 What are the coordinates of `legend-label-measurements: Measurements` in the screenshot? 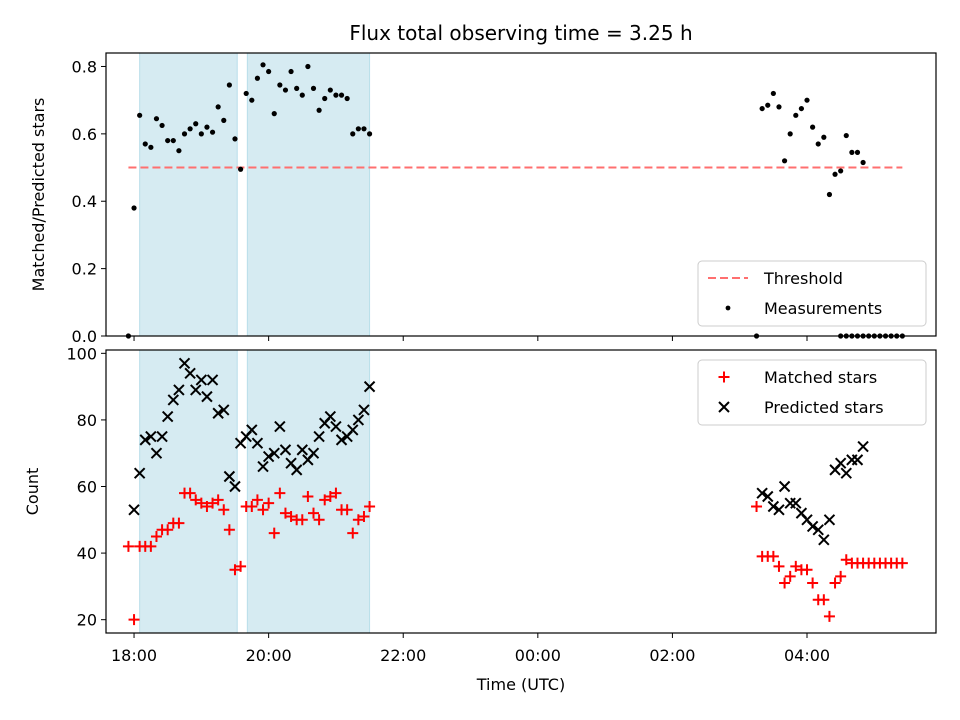 It's located at (823, 308).